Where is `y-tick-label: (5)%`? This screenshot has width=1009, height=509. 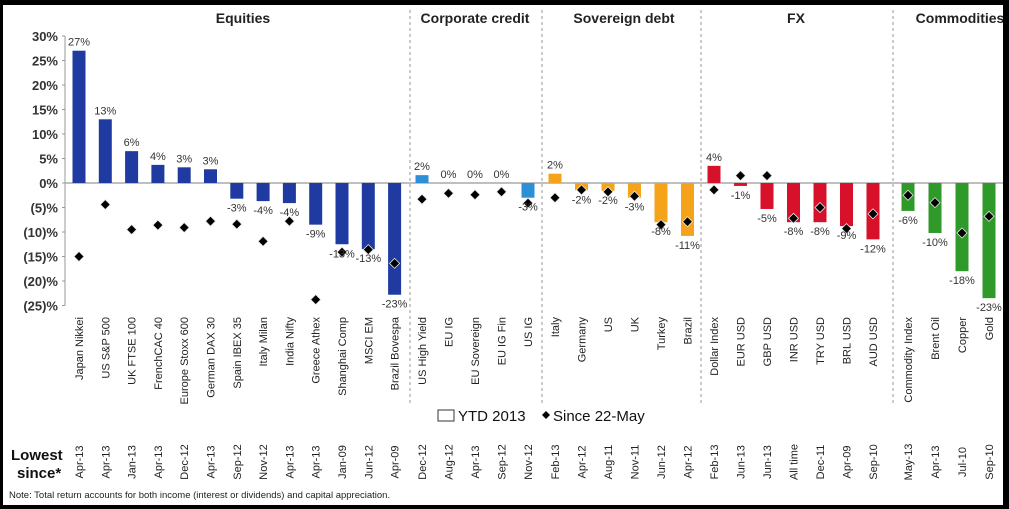 y-tick-label: (5)% is located at coordinates (45, 208).